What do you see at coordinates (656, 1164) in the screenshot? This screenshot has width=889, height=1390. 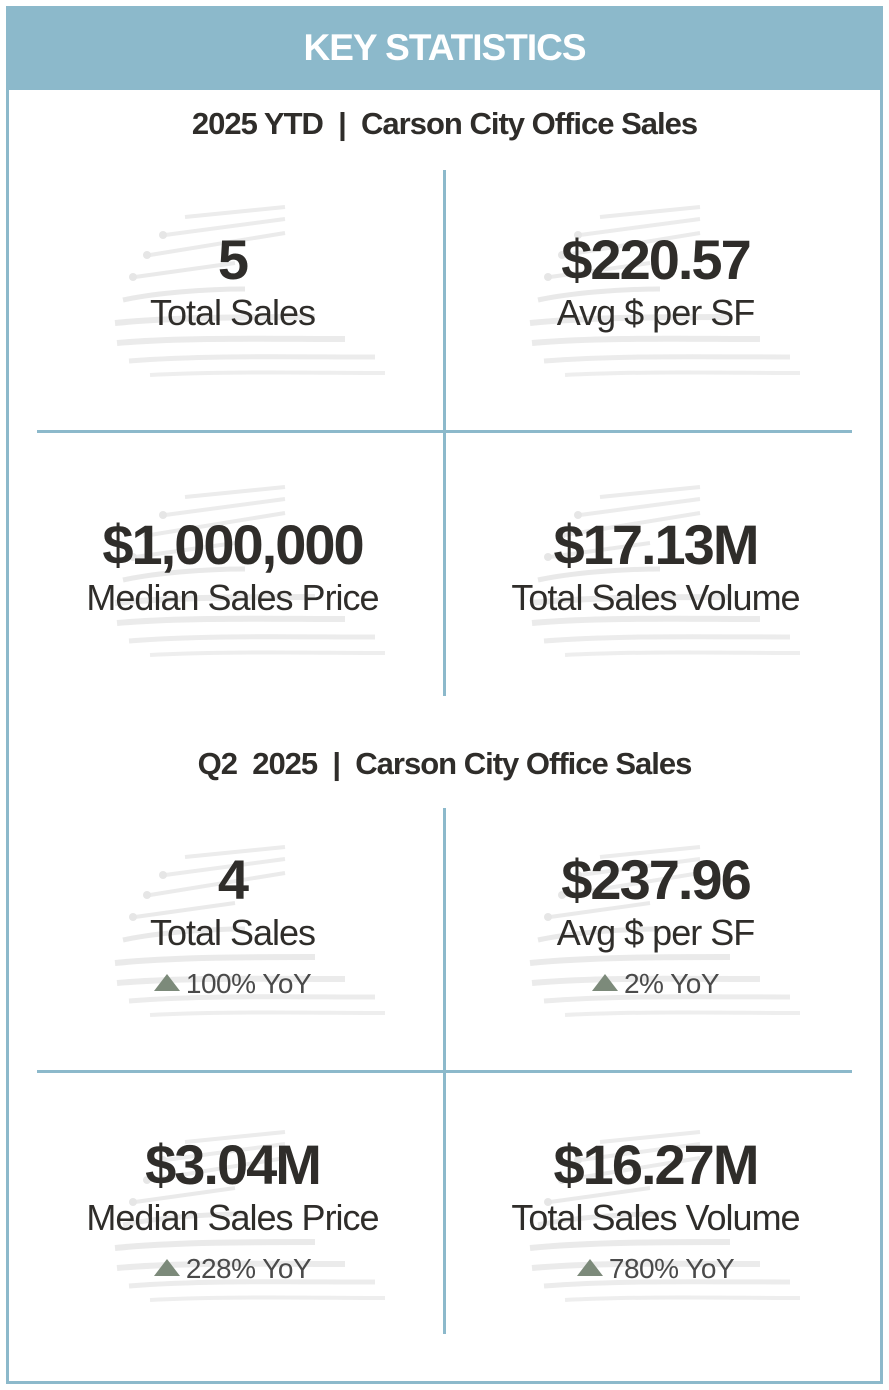 I see `stat-value: $16.27M` at bounding box center [656, 1164].